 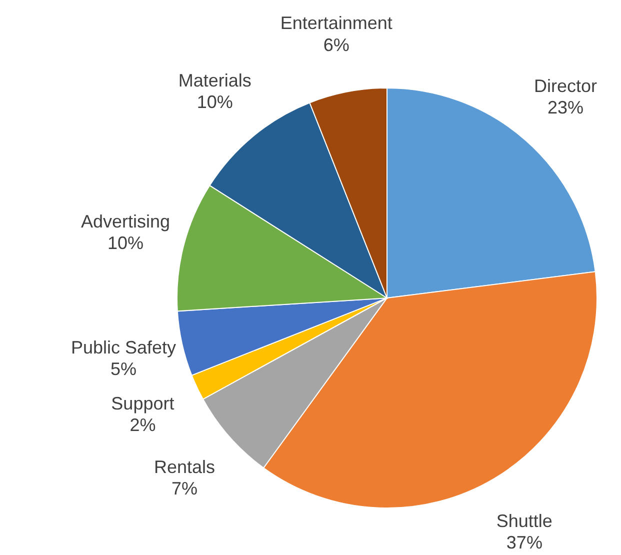 What do you see at coordinates (142, 403) in the screenshot?
I see `slice-label: Support` at bounding box center [142, 403].